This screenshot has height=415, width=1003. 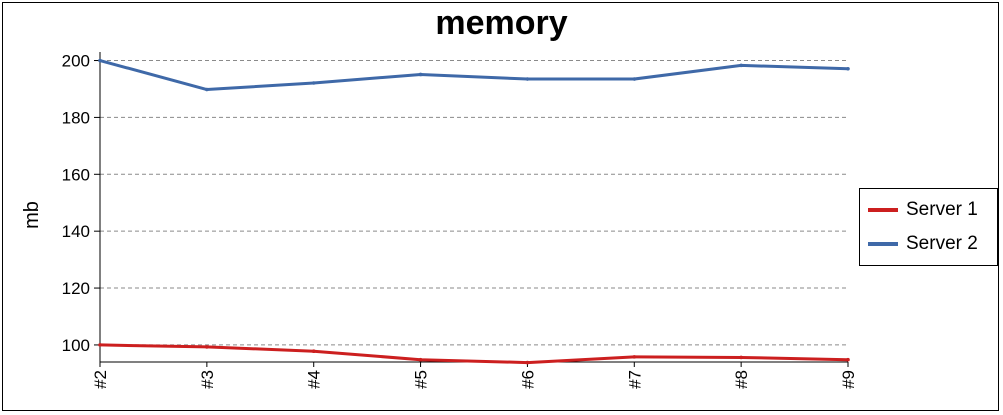 I want to click on legend-label-server-2: Server 2, so click(x=942, y=243).